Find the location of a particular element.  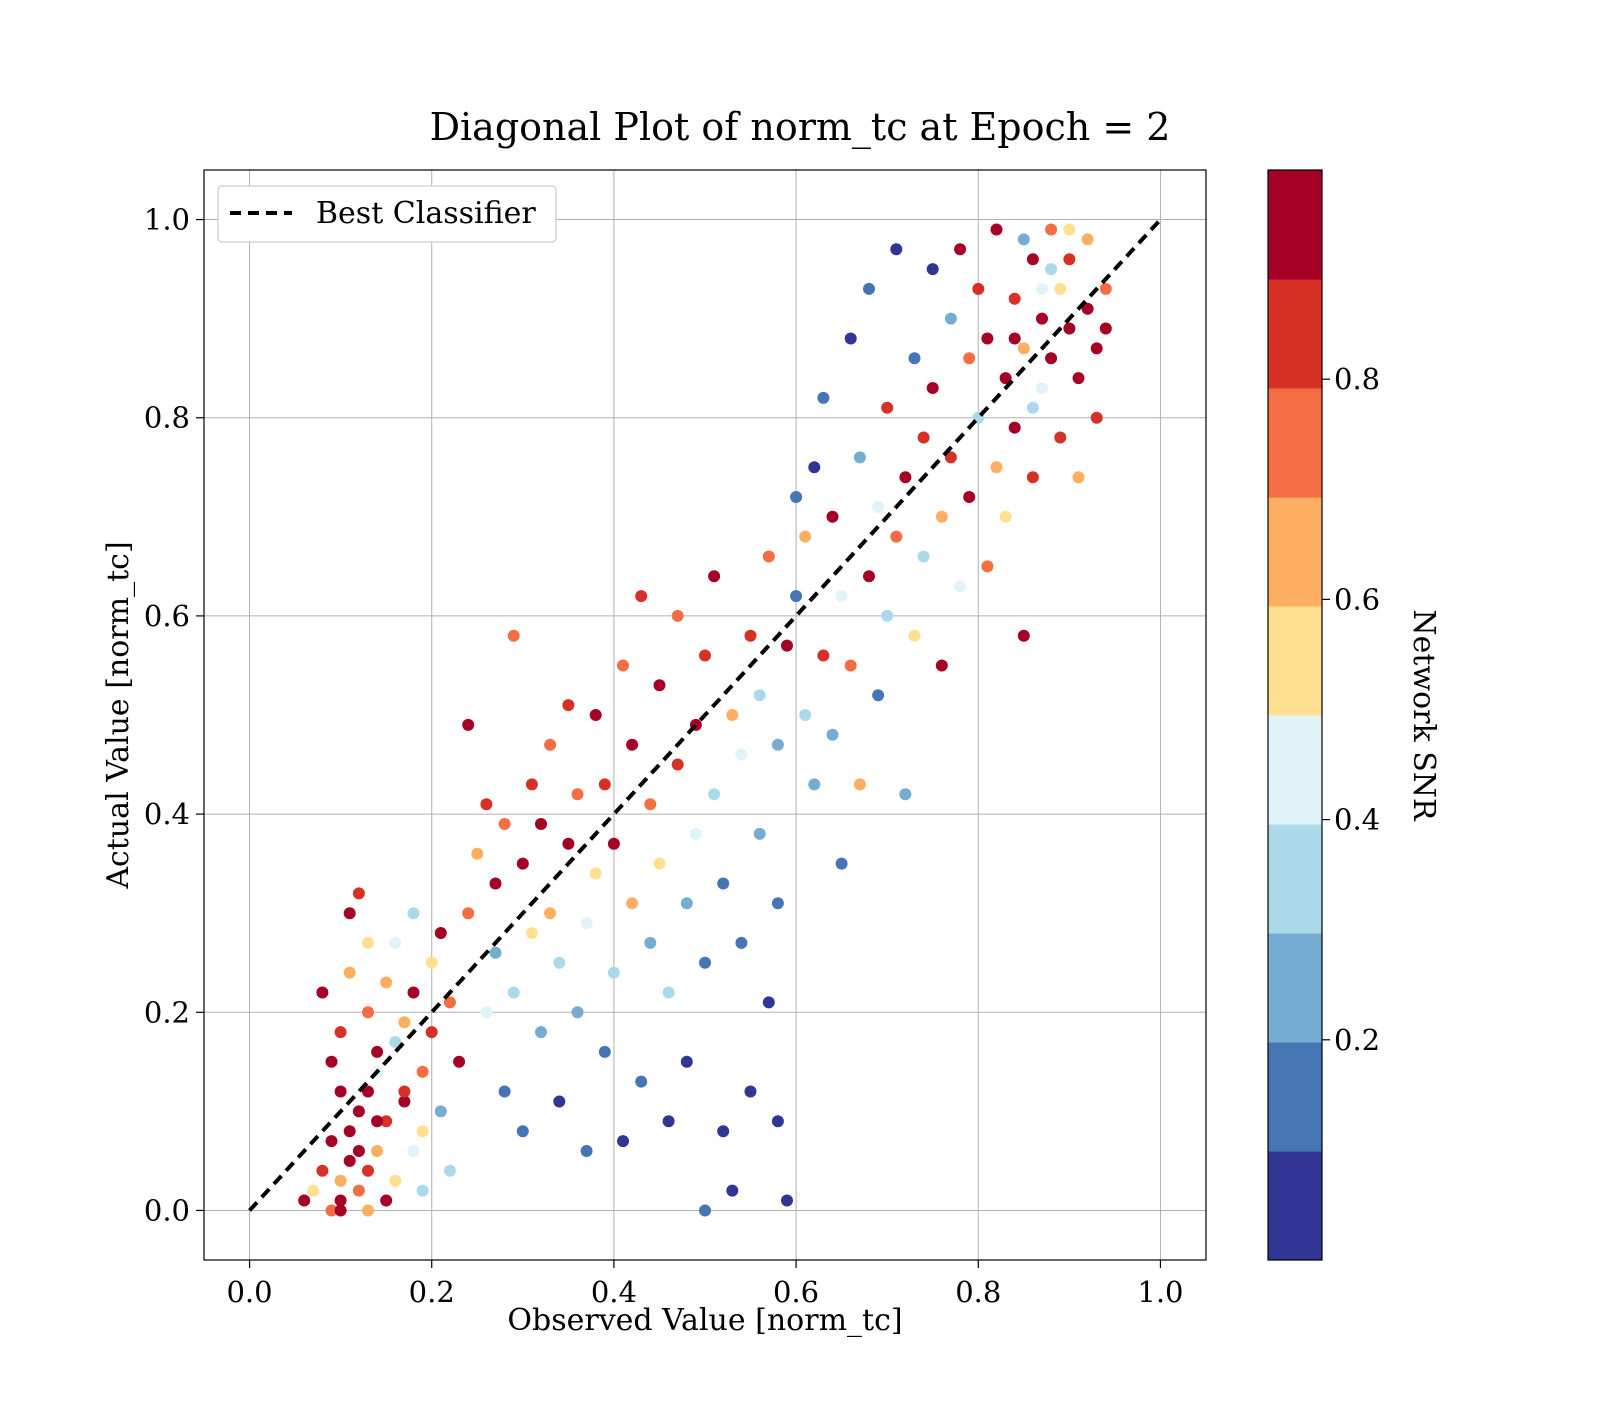

legend: Best Classifier is located at coordinates (387, 214).